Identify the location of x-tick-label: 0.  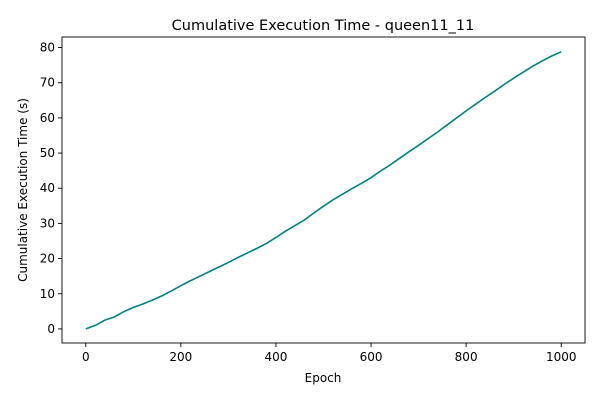
(86, 357).